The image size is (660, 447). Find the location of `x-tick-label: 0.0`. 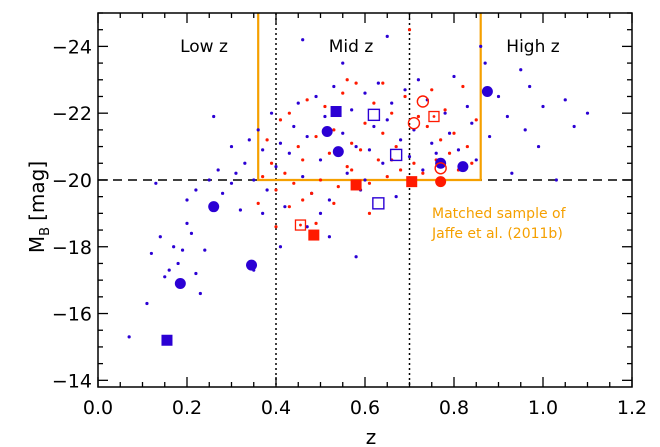

x-tick-label: 0.0 is located at coordinates (98, 408).